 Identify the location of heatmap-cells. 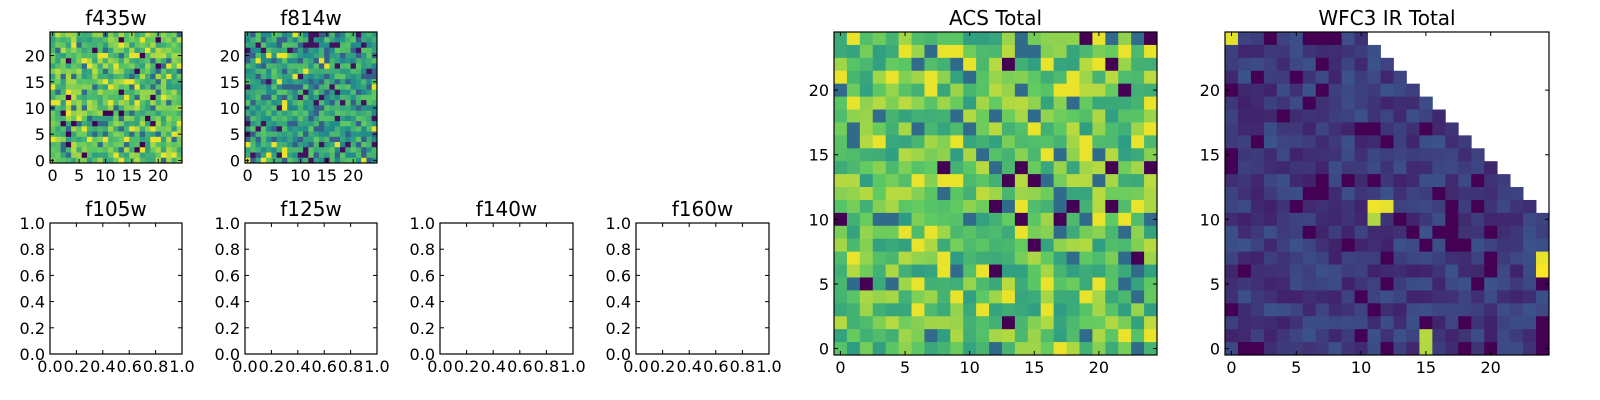
(311, 98).